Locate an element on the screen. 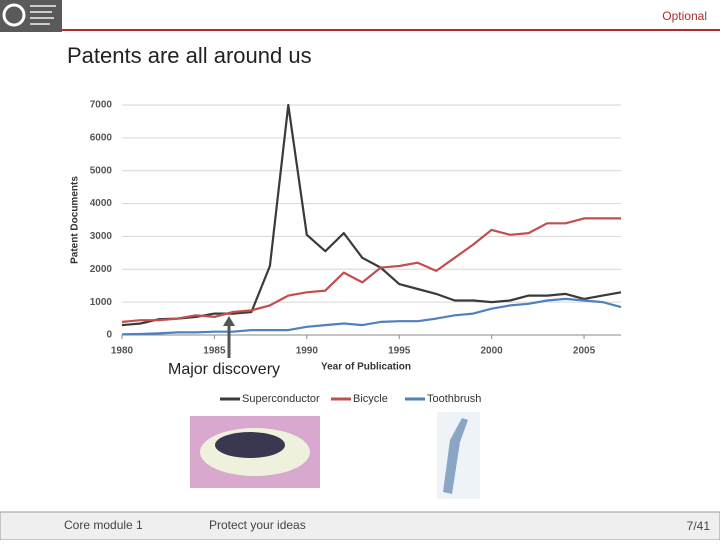 The width and height of the screenshot is (720, 545). x-tick-label: 1980 is located at coordinates (122, 351).